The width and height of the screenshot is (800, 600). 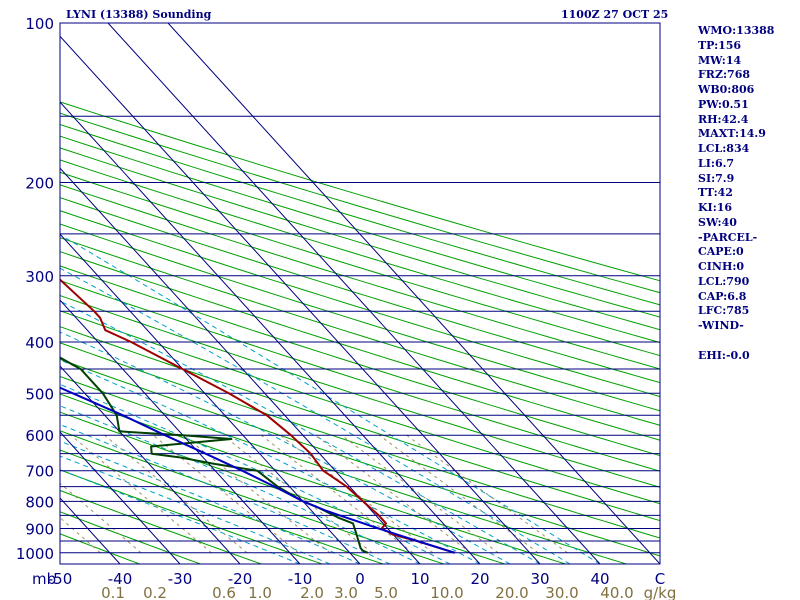 What do you see at coordinates (312, 592) in the screenshot?
I see `mixing-ratio-tick-label: 2.0` at bounding box center [312, 592].